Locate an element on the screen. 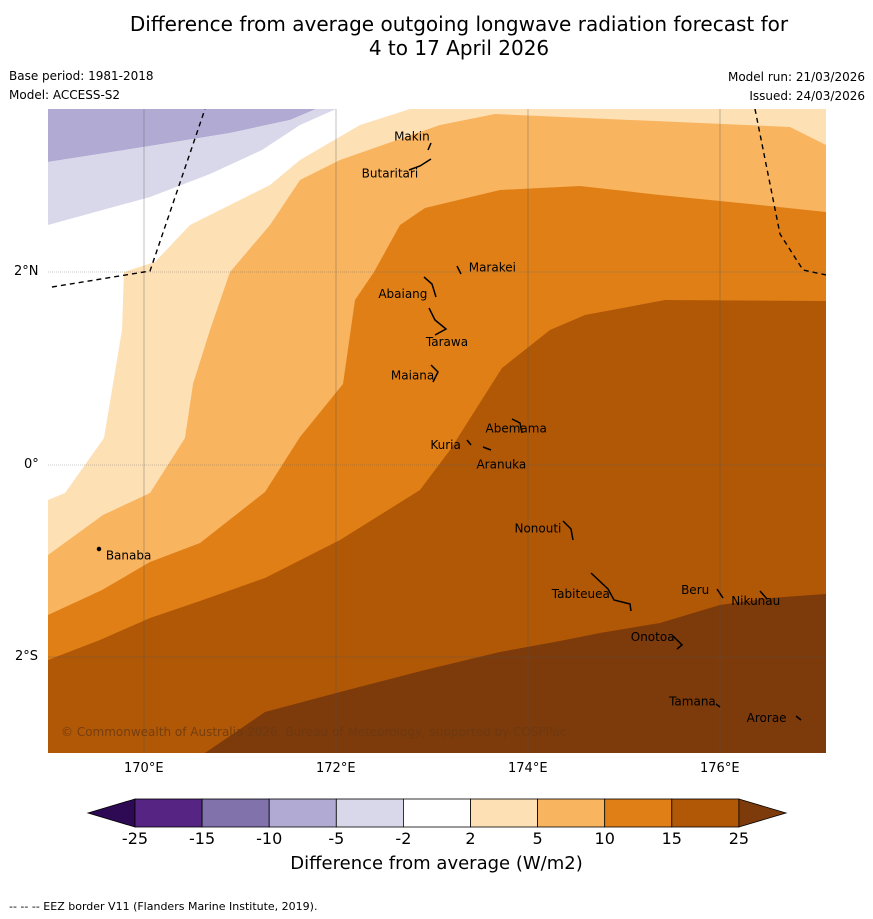 The image size is (873, 919). place-label-banaba: Banaba is located at coordinates (129, 556).